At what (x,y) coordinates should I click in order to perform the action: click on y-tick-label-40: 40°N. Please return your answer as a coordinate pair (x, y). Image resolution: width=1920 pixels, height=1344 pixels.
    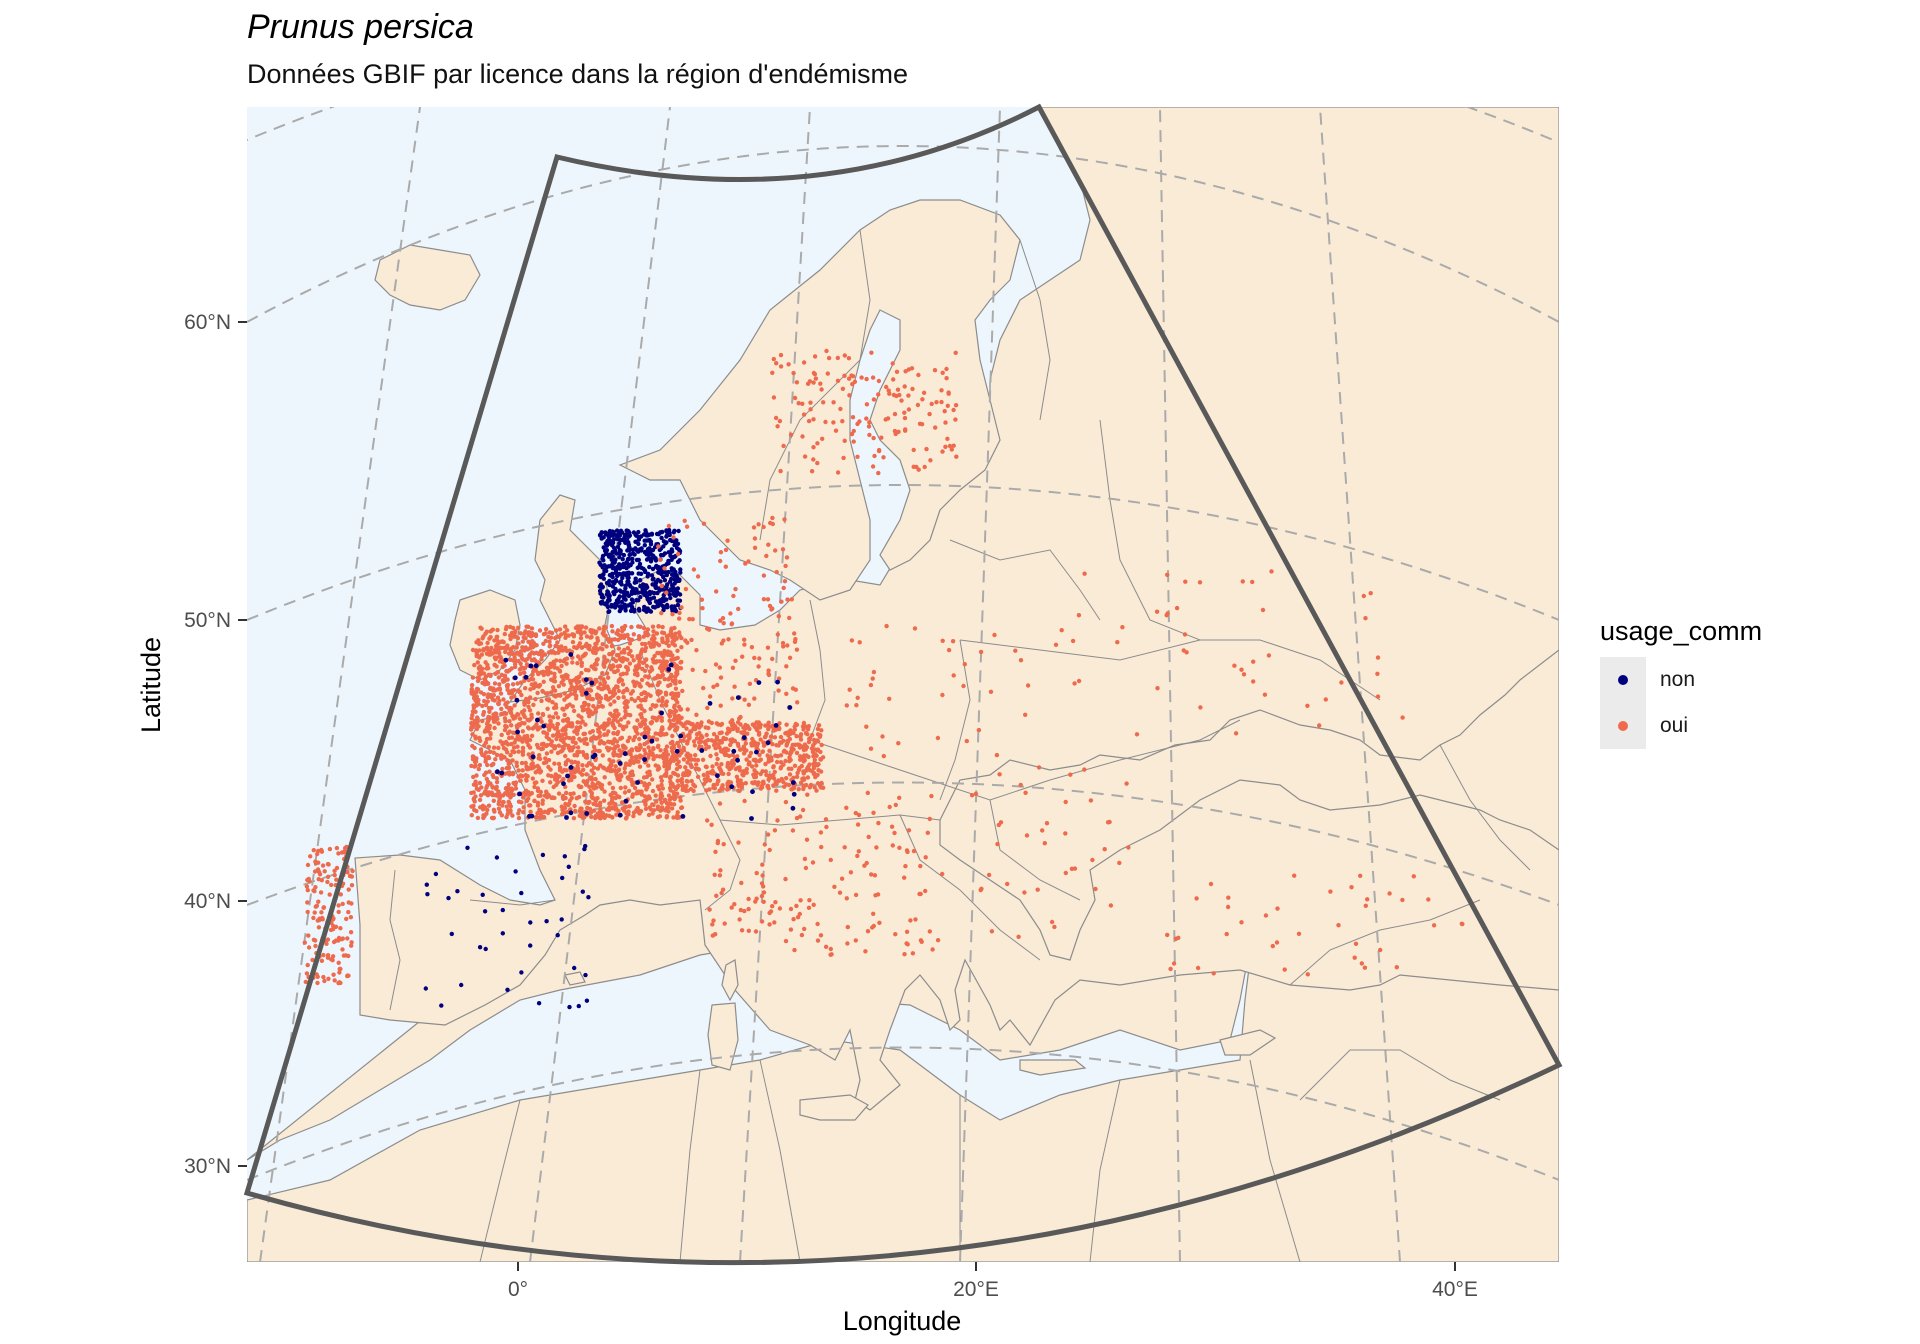
    Looking at the image, I should click on (207, 901).